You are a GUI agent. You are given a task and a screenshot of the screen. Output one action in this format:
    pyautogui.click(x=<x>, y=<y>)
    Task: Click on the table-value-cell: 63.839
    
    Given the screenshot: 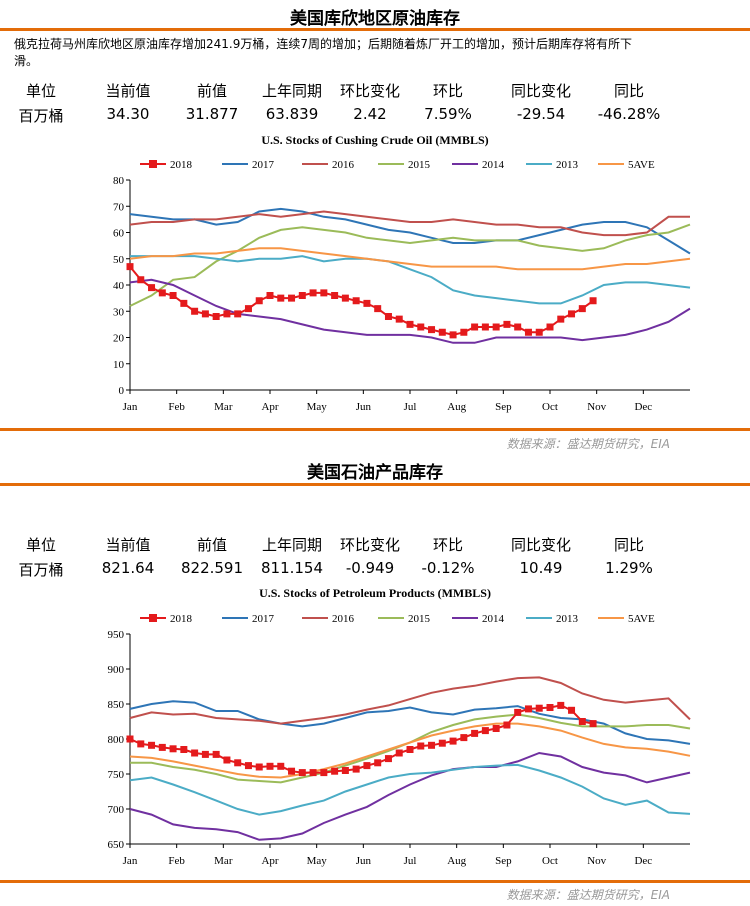 What is the action you would take?
    pyautogui.click(x=292, y=114)
    